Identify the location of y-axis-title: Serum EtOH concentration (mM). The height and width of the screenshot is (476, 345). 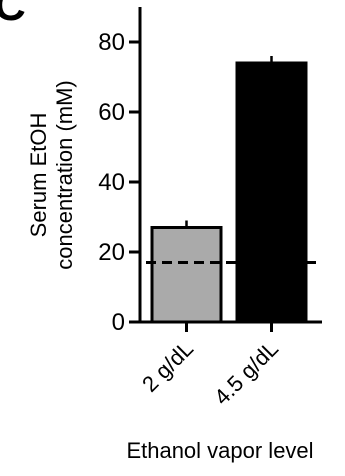
(51, 175).